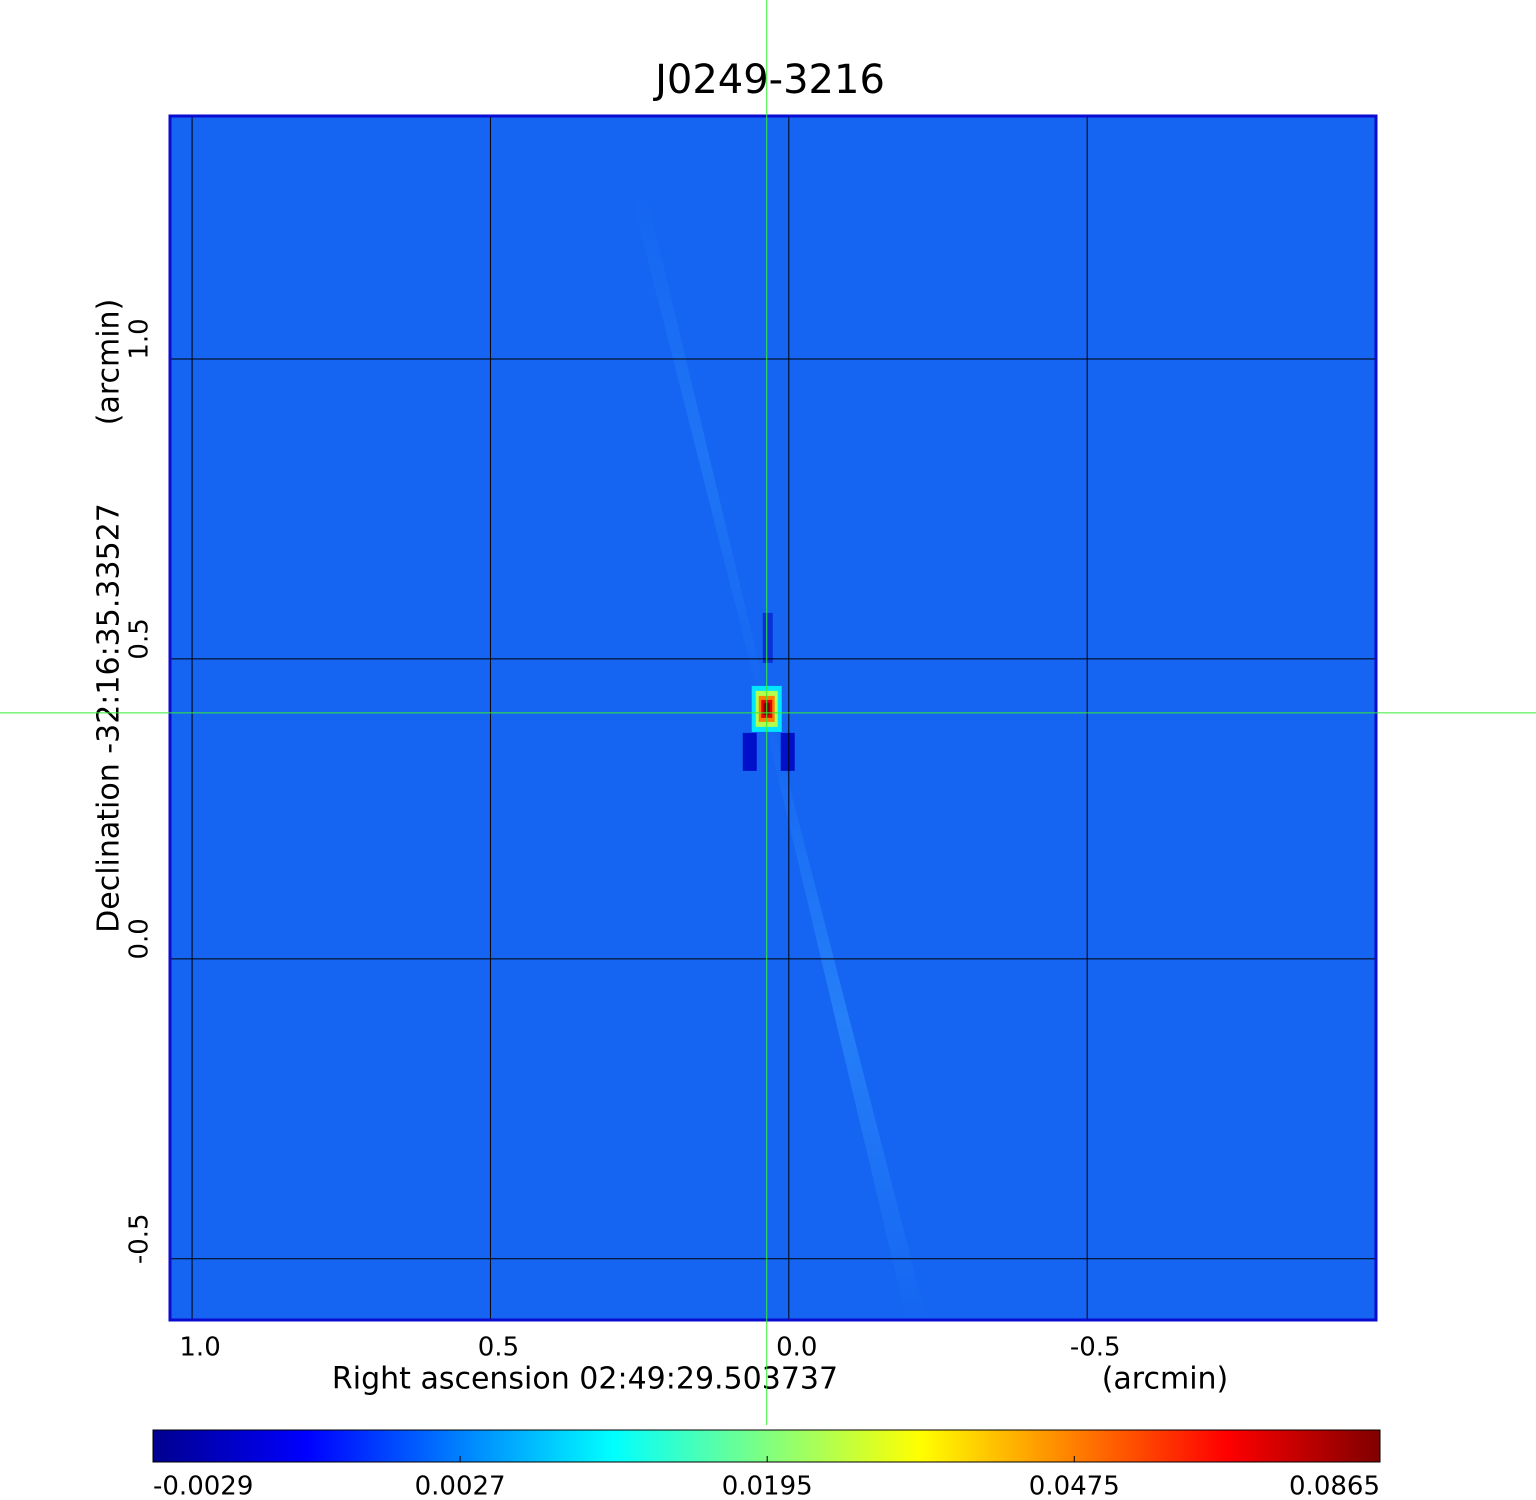 This screenshot has width=1536, height=1500. What do you see at coordinates (585, 1379) in the screenshot?
I see `x-axis-label: Right ascension 02:49:29.503737` at bounding box center [585, 1379].